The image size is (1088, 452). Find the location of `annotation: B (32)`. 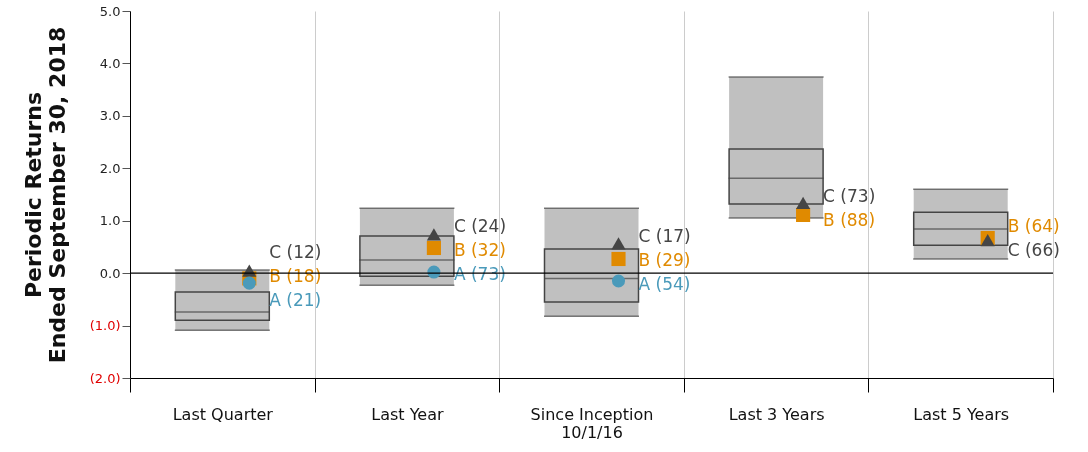

annotation: B (32) is located at coordinates (479, 250).